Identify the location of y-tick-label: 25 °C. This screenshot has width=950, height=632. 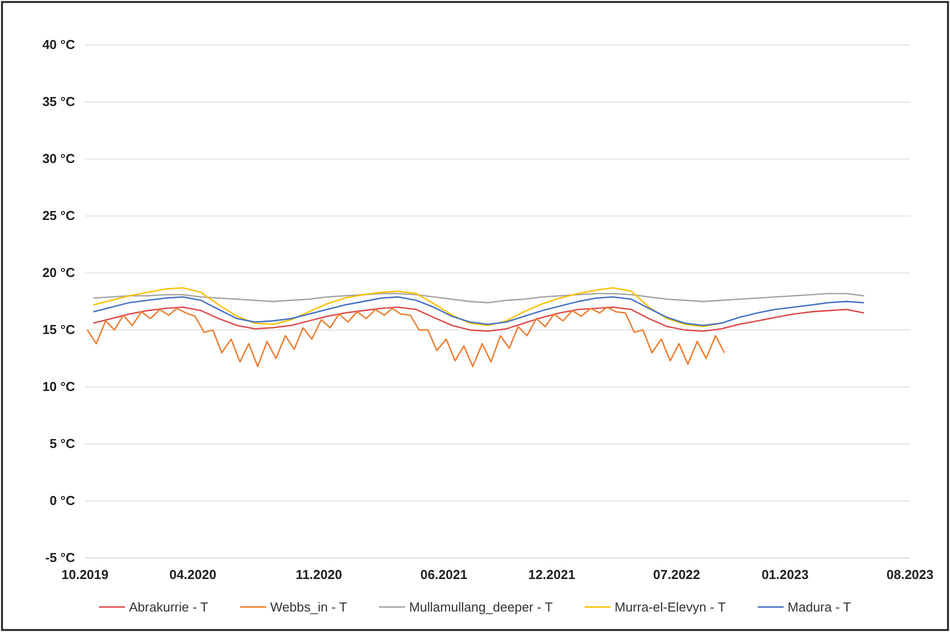
(59, 216).